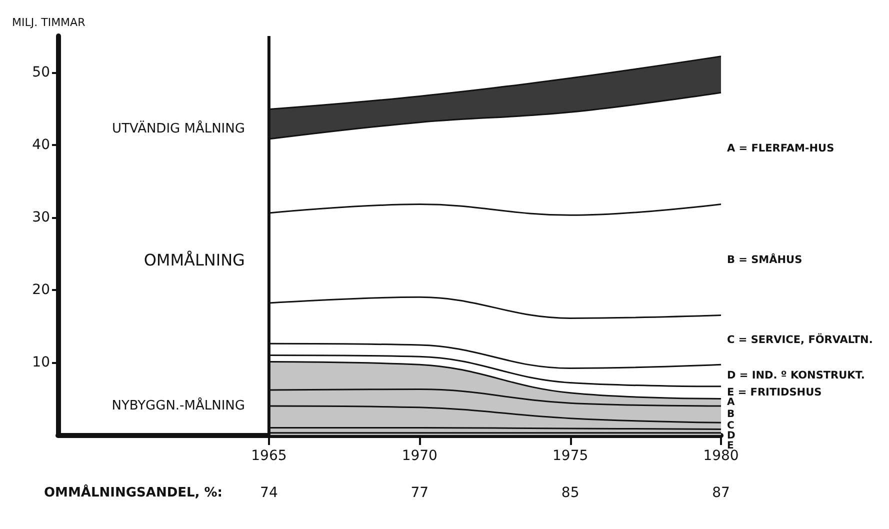  I want to click on x-tick-label: 1975, so click(570, 456).